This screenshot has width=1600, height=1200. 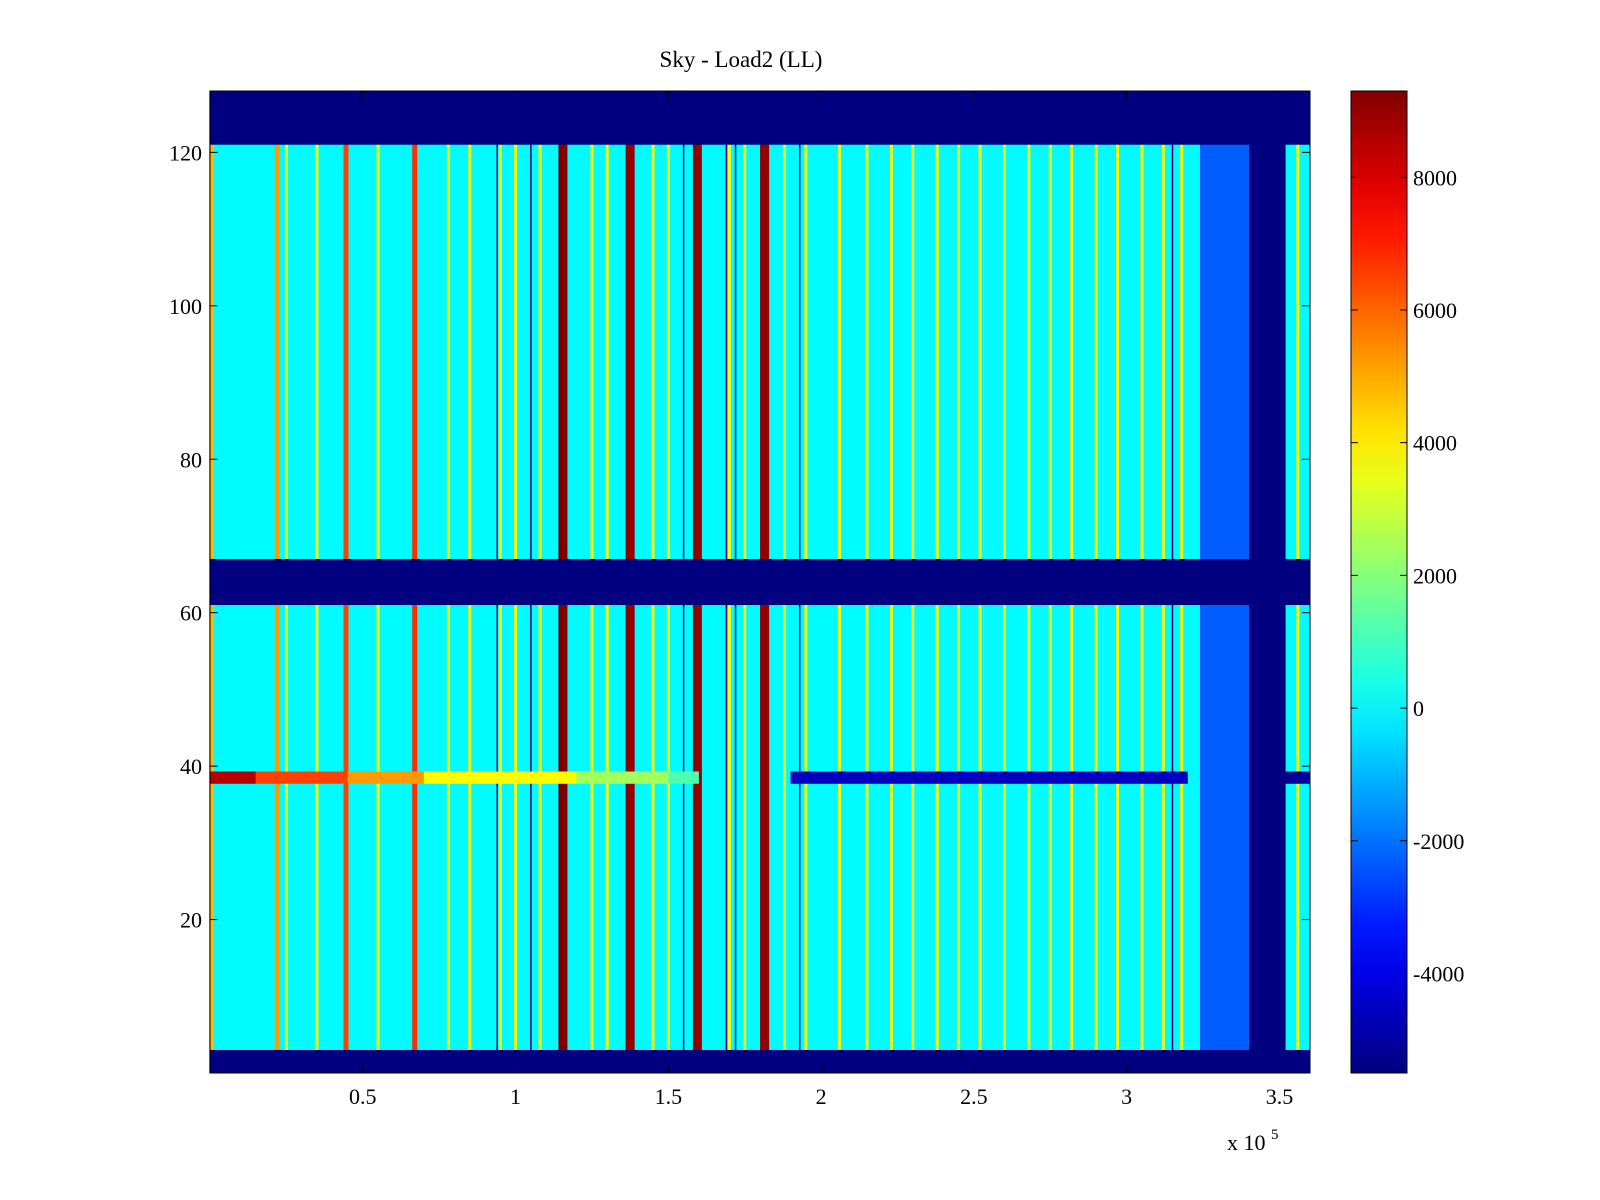 What do you see at coordinates (1438, 973) in the screenshot?
I see `colorbar-tick-label: -4000` at bounding box center [1438, 973].